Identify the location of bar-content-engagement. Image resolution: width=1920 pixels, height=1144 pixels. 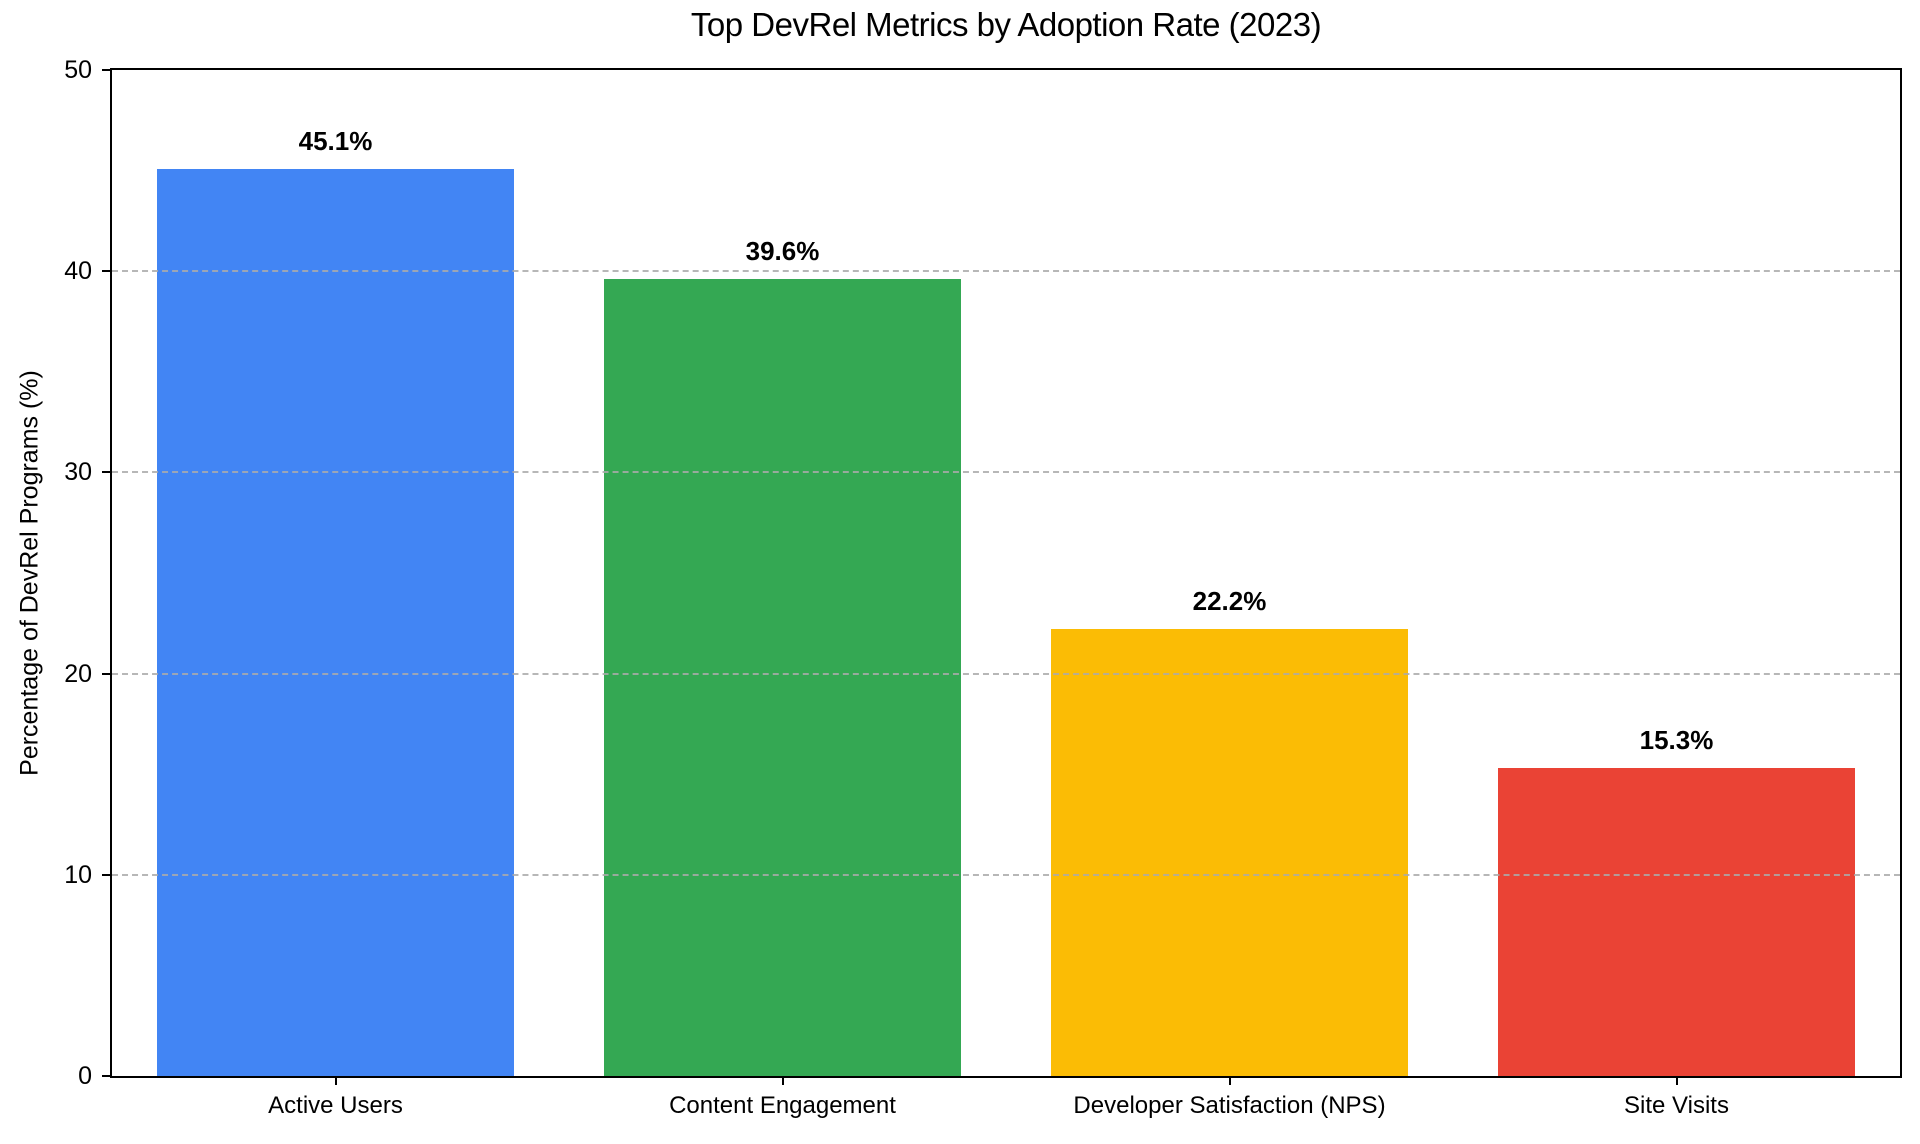
(782, 677).